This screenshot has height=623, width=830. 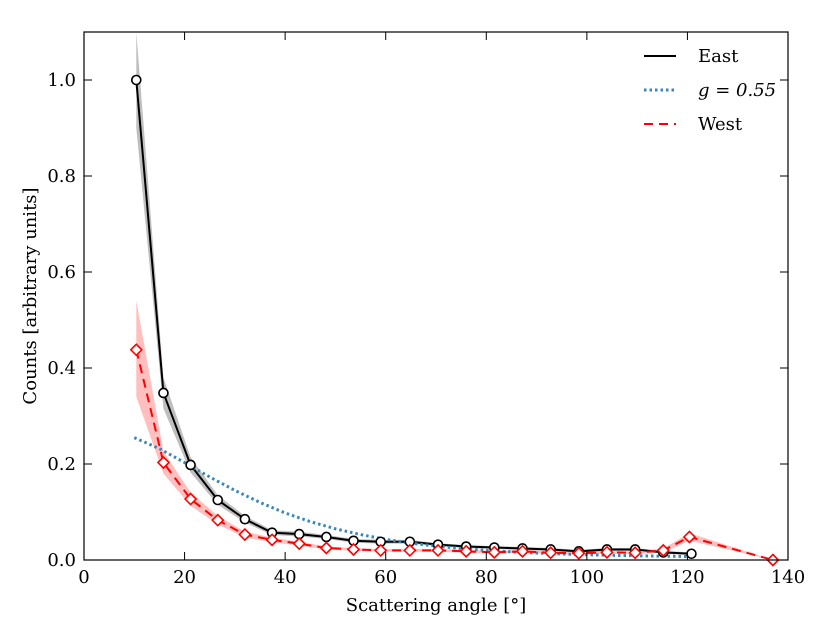 What do you see at coordinates (436, 605) in the screenshot?
I see `x-axis-label: Scattering angle [°]` at bounding box center [436, 605].